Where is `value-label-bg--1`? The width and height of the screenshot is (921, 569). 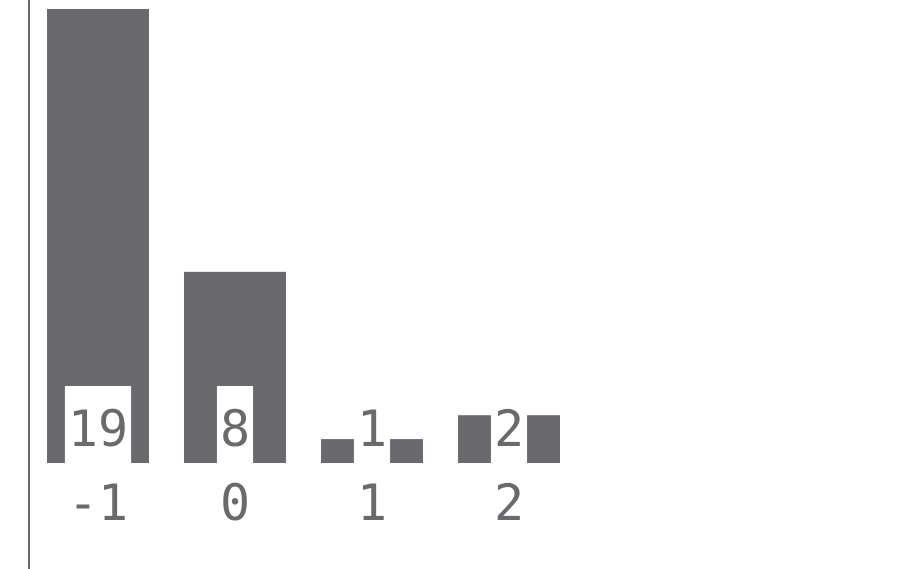 value-label-bg--1 is located at coordinates (98, 424).